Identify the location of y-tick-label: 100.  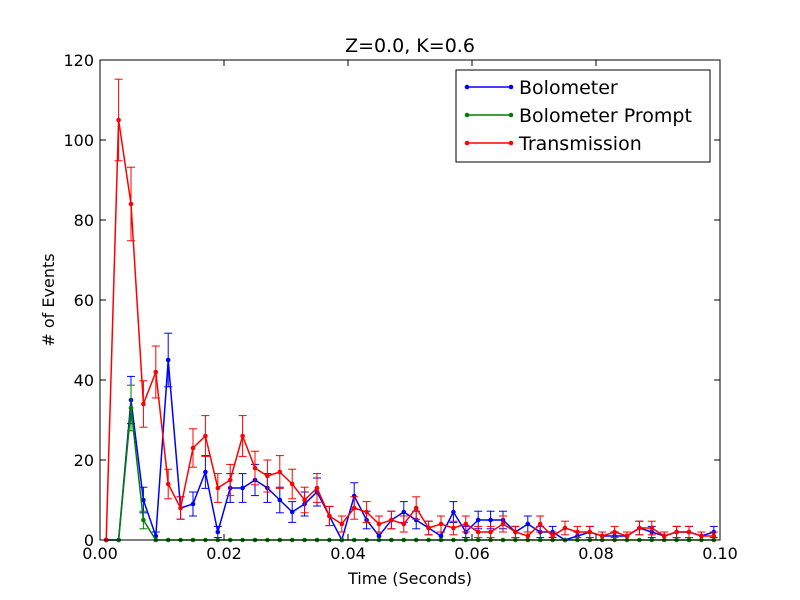
(78, 140).